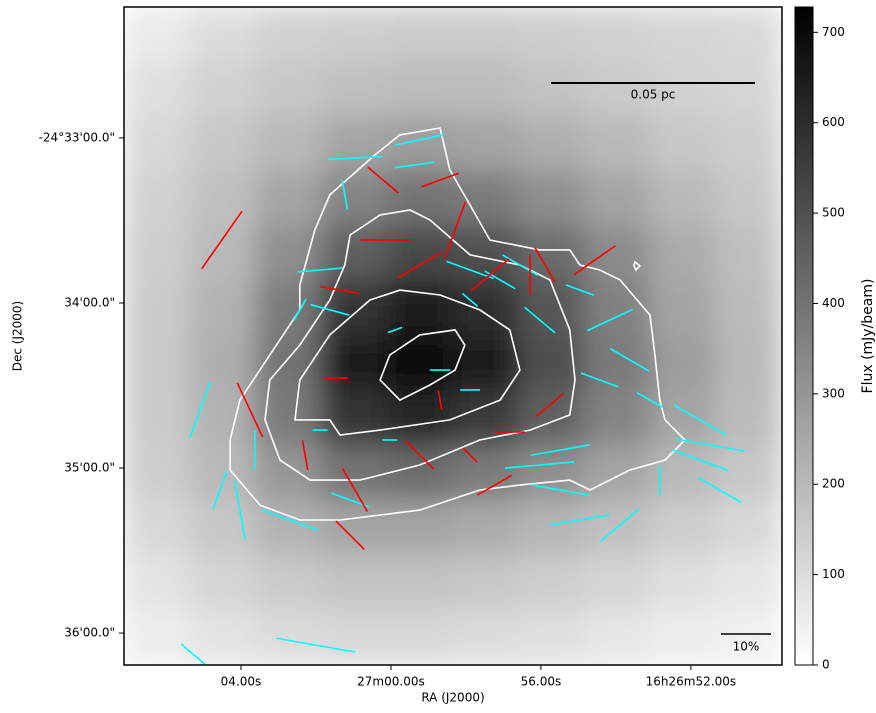 The height and width of the screenshot is (713, 876). Describe the element at coordinates (452, 698) in the screenshot. I see `x-axis-label: RA (J2000)` at that location.